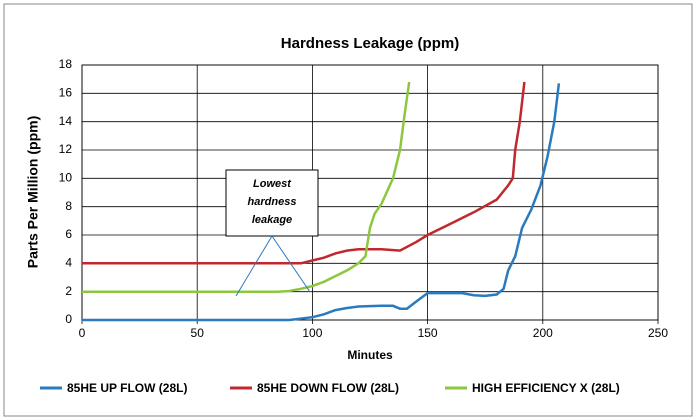 The image size is (696, 420). What do you see at coordinates (328, 388) in the screenshot?
I see `legend-label: 85HE DOWN FLOW (28L)` at bounding box center [328, 388].